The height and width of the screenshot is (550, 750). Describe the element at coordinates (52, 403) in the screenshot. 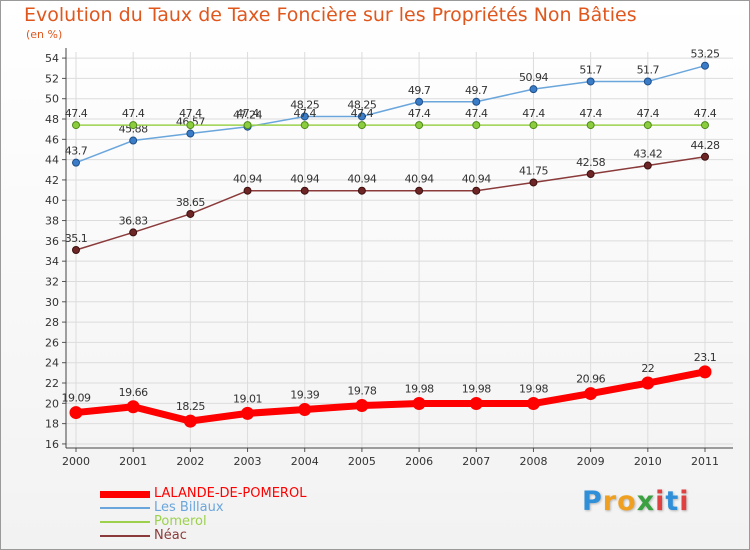

I see `y-tick-label: 20` at that location.